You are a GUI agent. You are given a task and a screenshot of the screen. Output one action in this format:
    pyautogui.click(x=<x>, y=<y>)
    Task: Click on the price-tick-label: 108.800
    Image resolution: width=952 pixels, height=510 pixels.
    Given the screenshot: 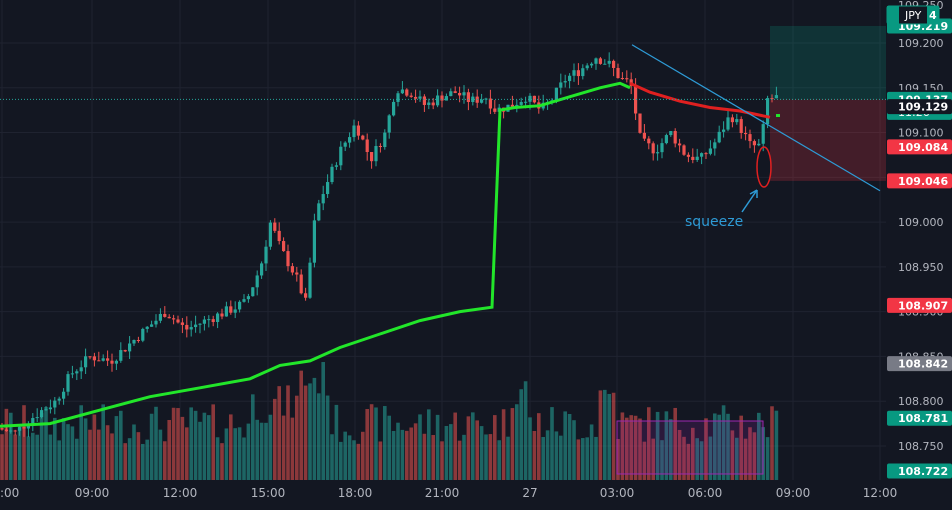 What is the action you would take?
    pyautogui.click(x=921, y=401)
    